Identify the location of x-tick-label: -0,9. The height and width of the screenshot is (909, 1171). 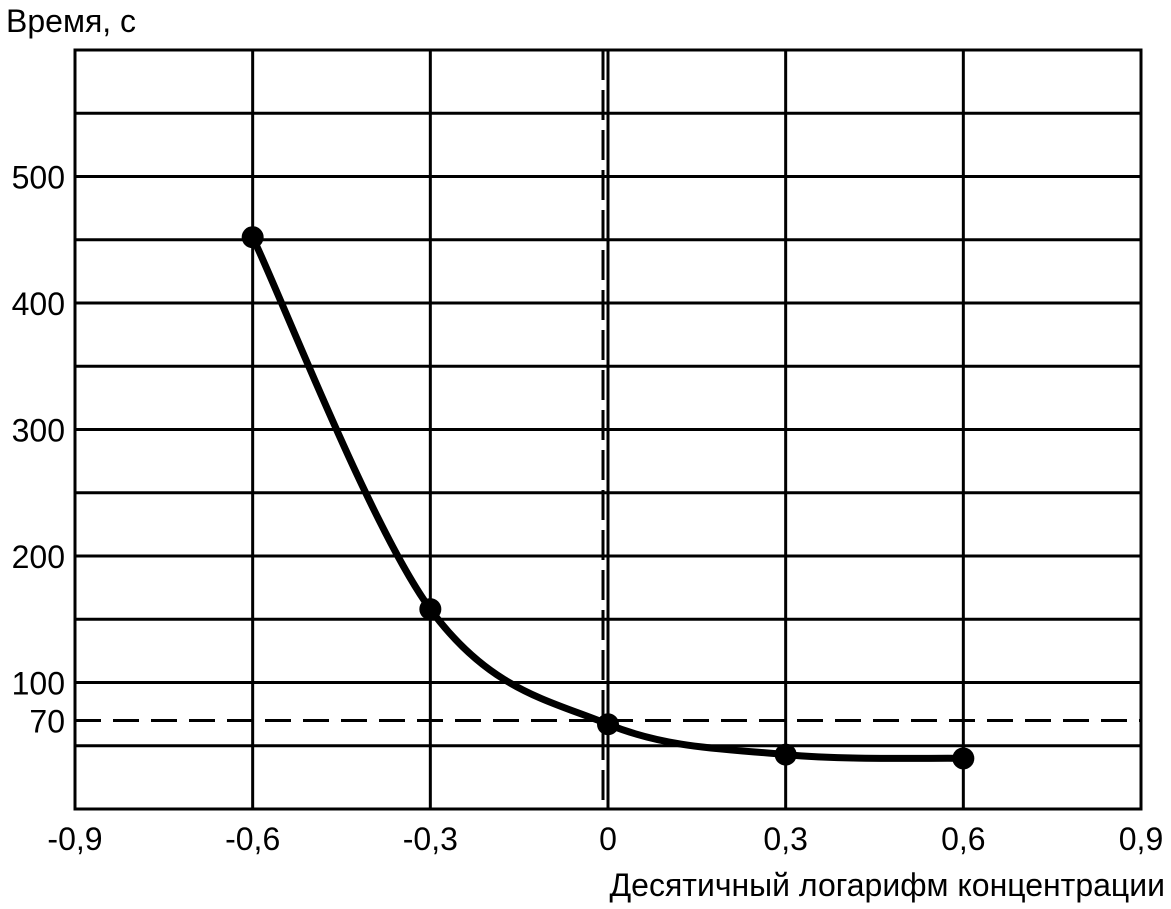
(74, 839).